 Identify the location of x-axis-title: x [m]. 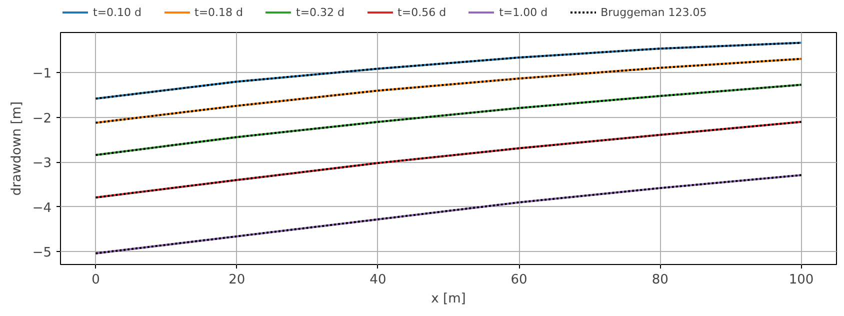
(448, 299).